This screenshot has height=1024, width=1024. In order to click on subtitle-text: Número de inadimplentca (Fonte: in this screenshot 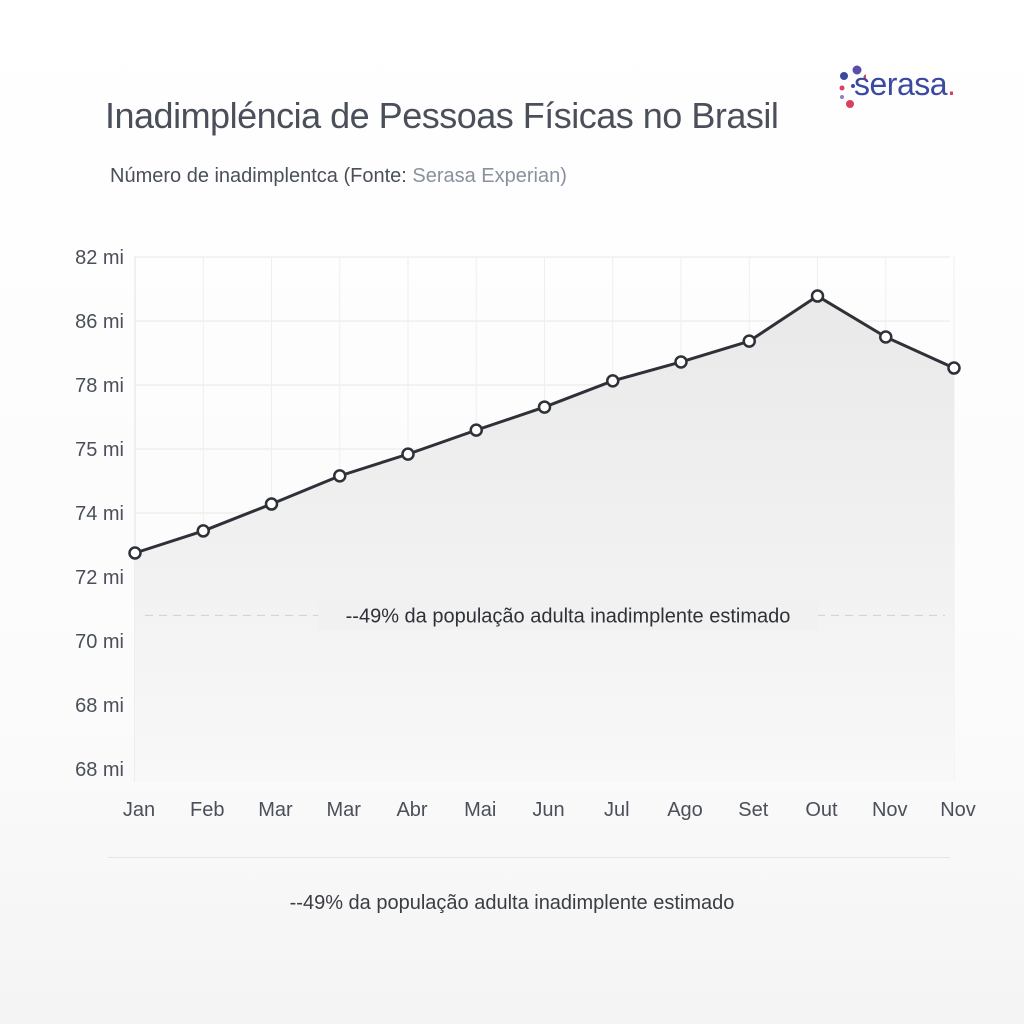, I will do `click(261, 176)`.